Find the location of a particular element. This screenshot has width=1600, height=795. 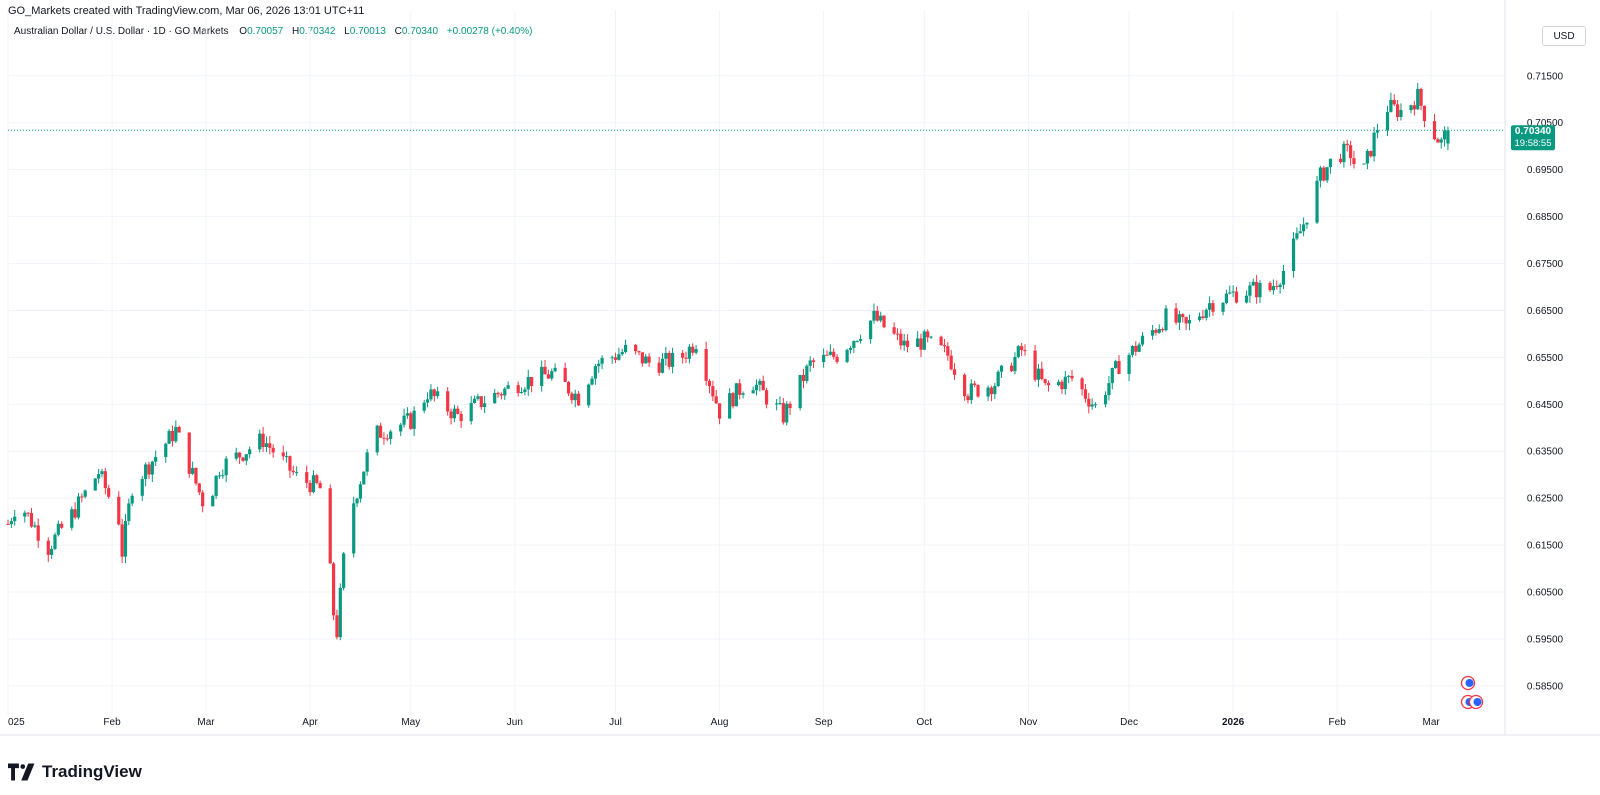

time-tick-label: Nov is located at coordinates (1028, 722).